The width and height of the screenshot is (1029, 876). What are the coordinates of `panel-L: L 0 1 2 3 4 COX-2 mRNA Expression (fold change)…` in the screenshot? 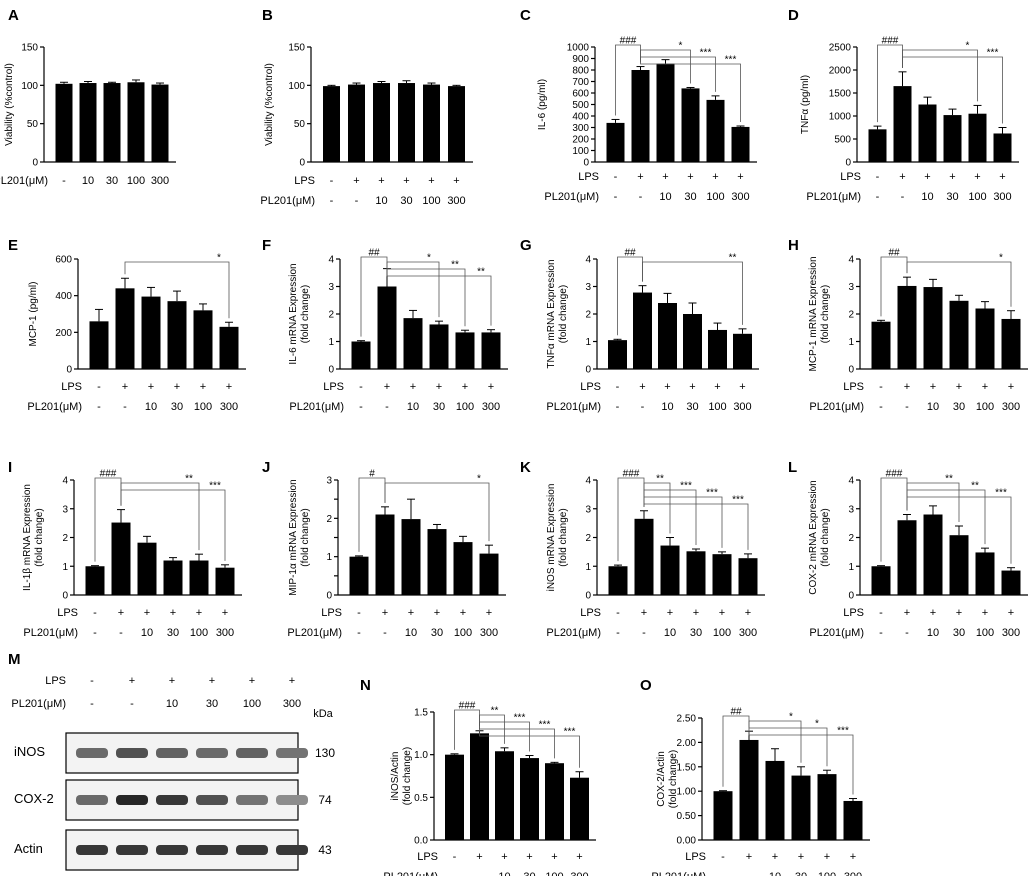 It's located at (908, 549).